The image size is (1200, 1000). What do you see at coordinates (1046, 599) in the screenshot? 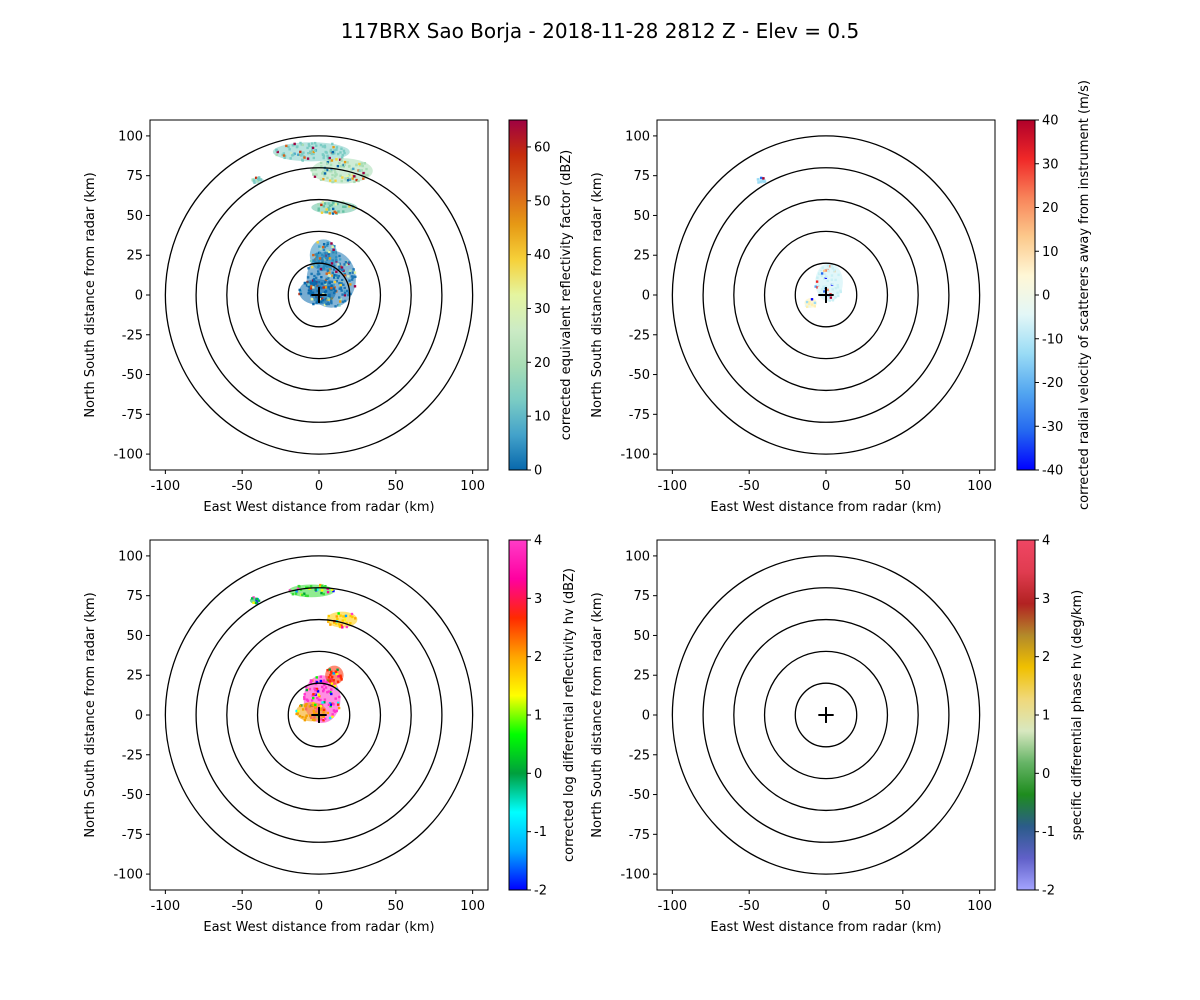
I see `colorbar-tick-label: 3` at bounding box center [1046, 599].